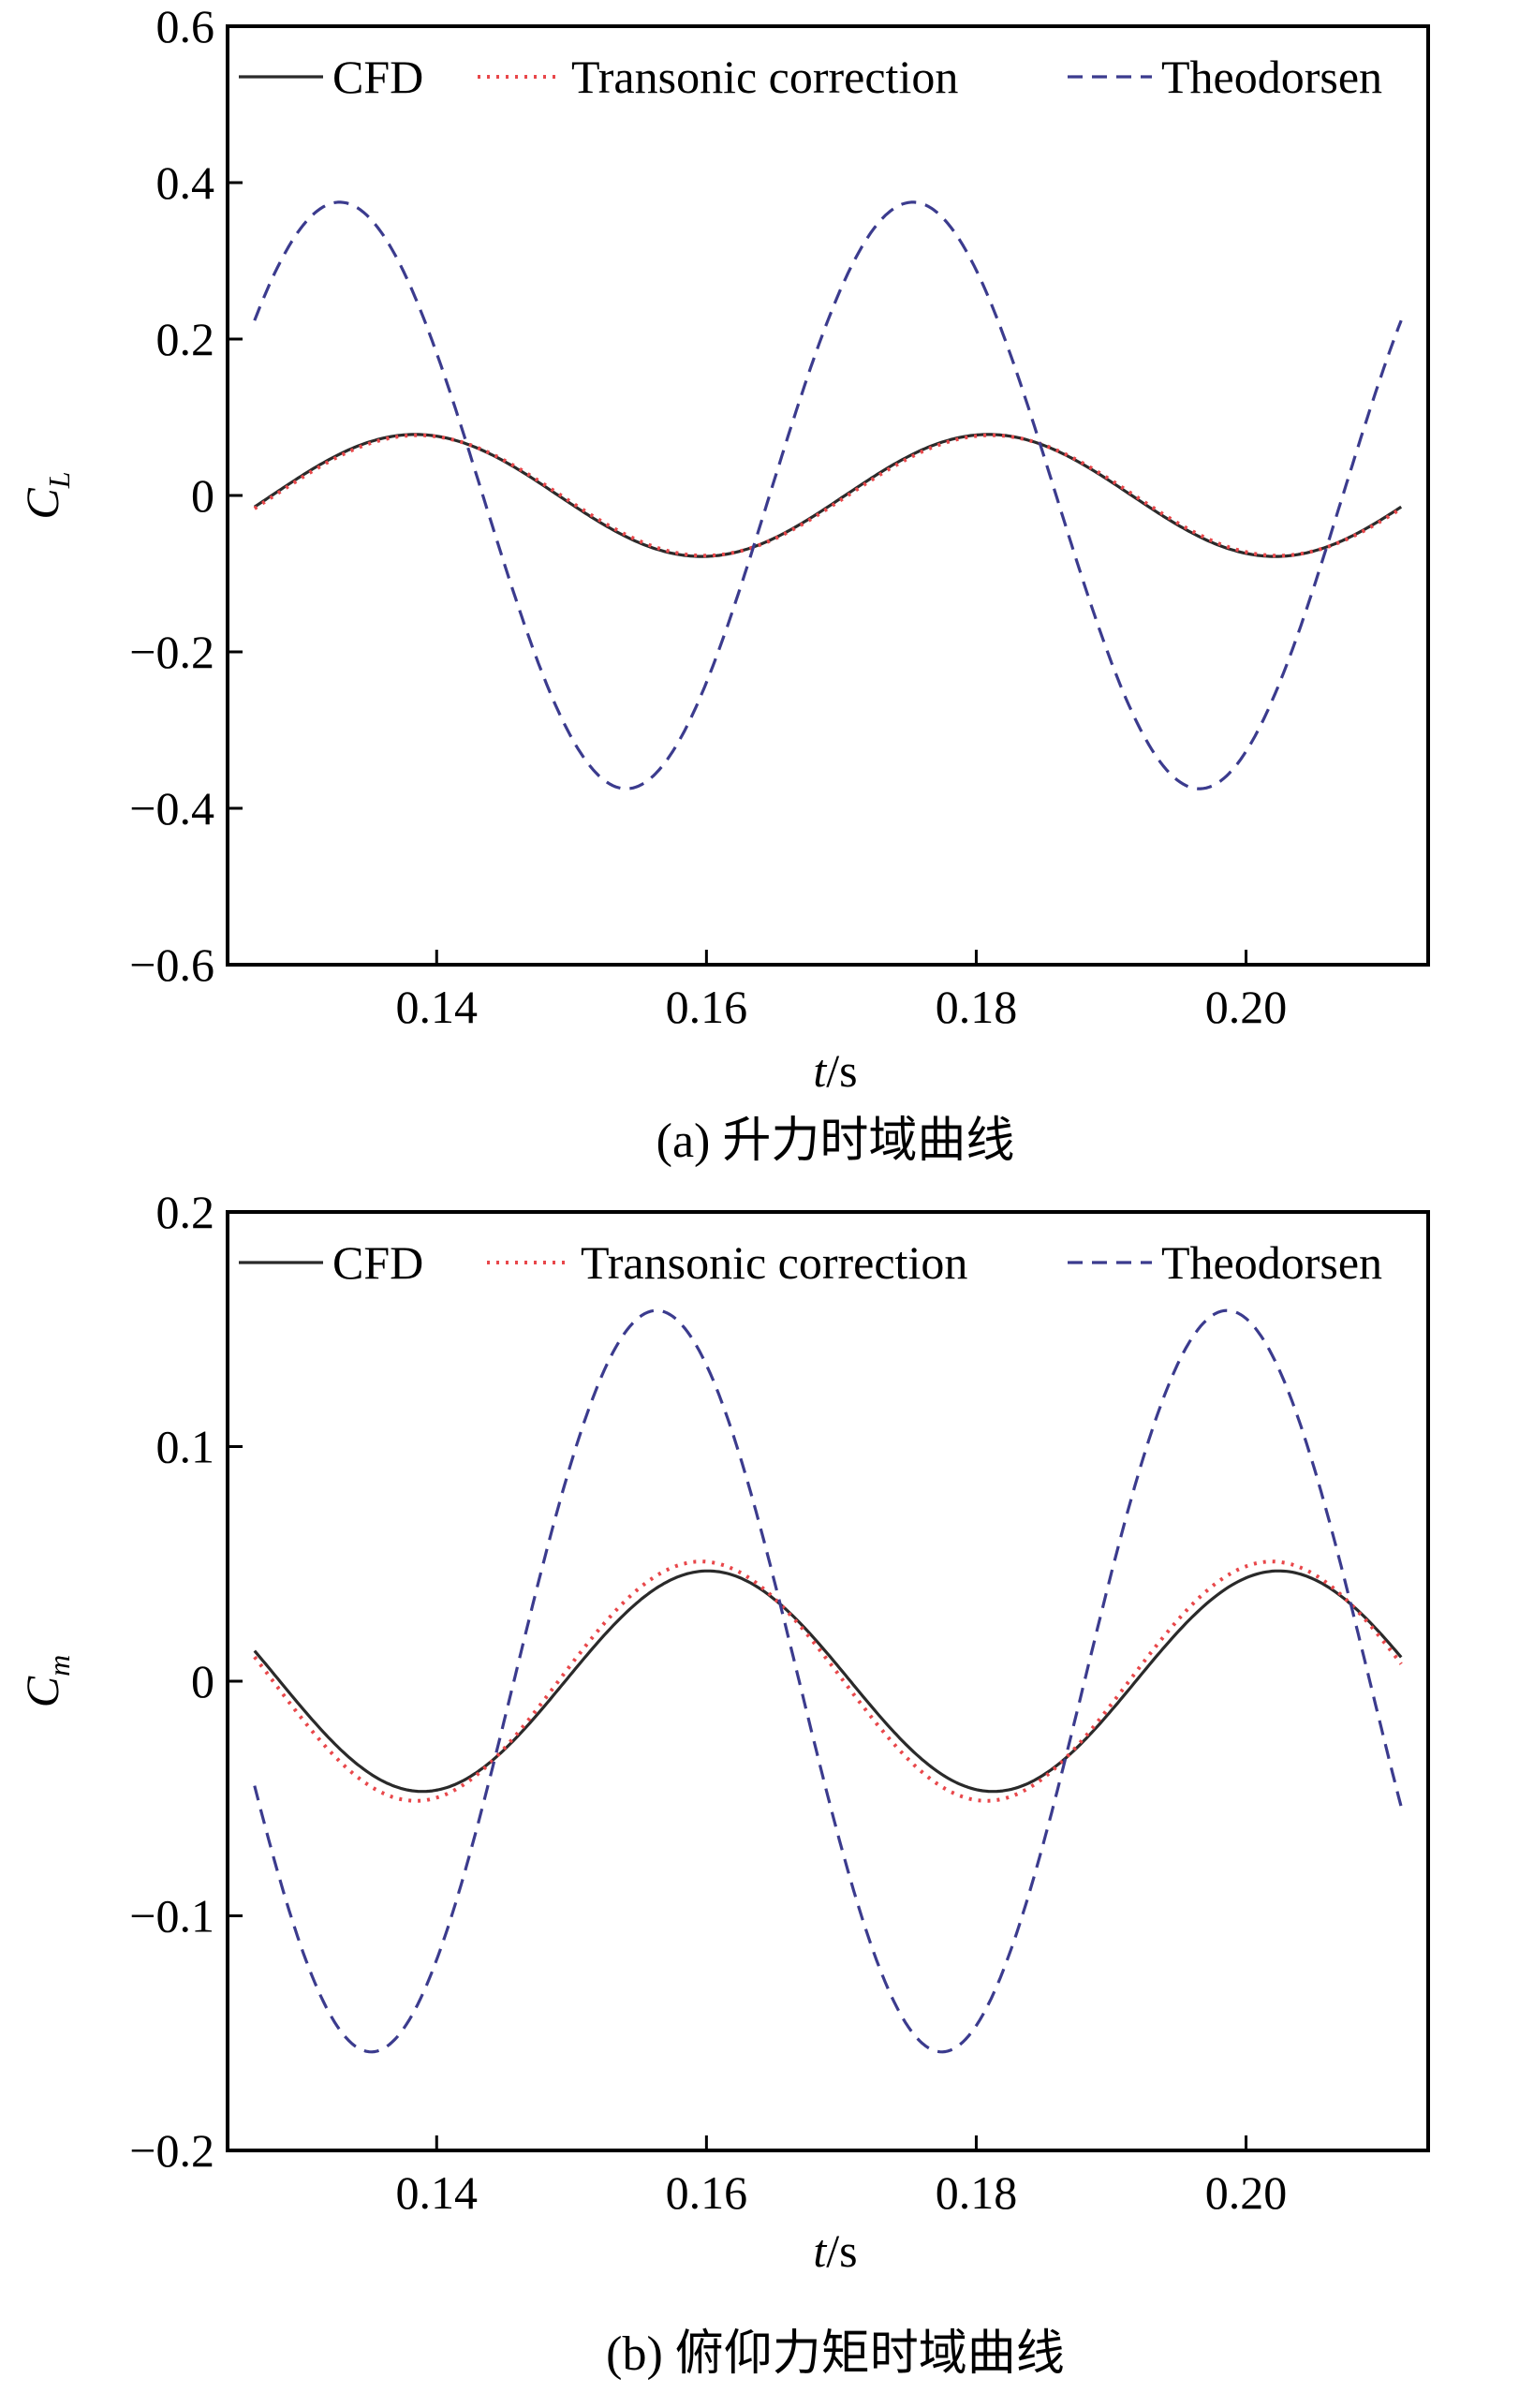 The image size is (1519, 2408). Describe the element at coordinates (59, 480) in the screenshot. I see `y-axis-label-subscript: L` at that location.